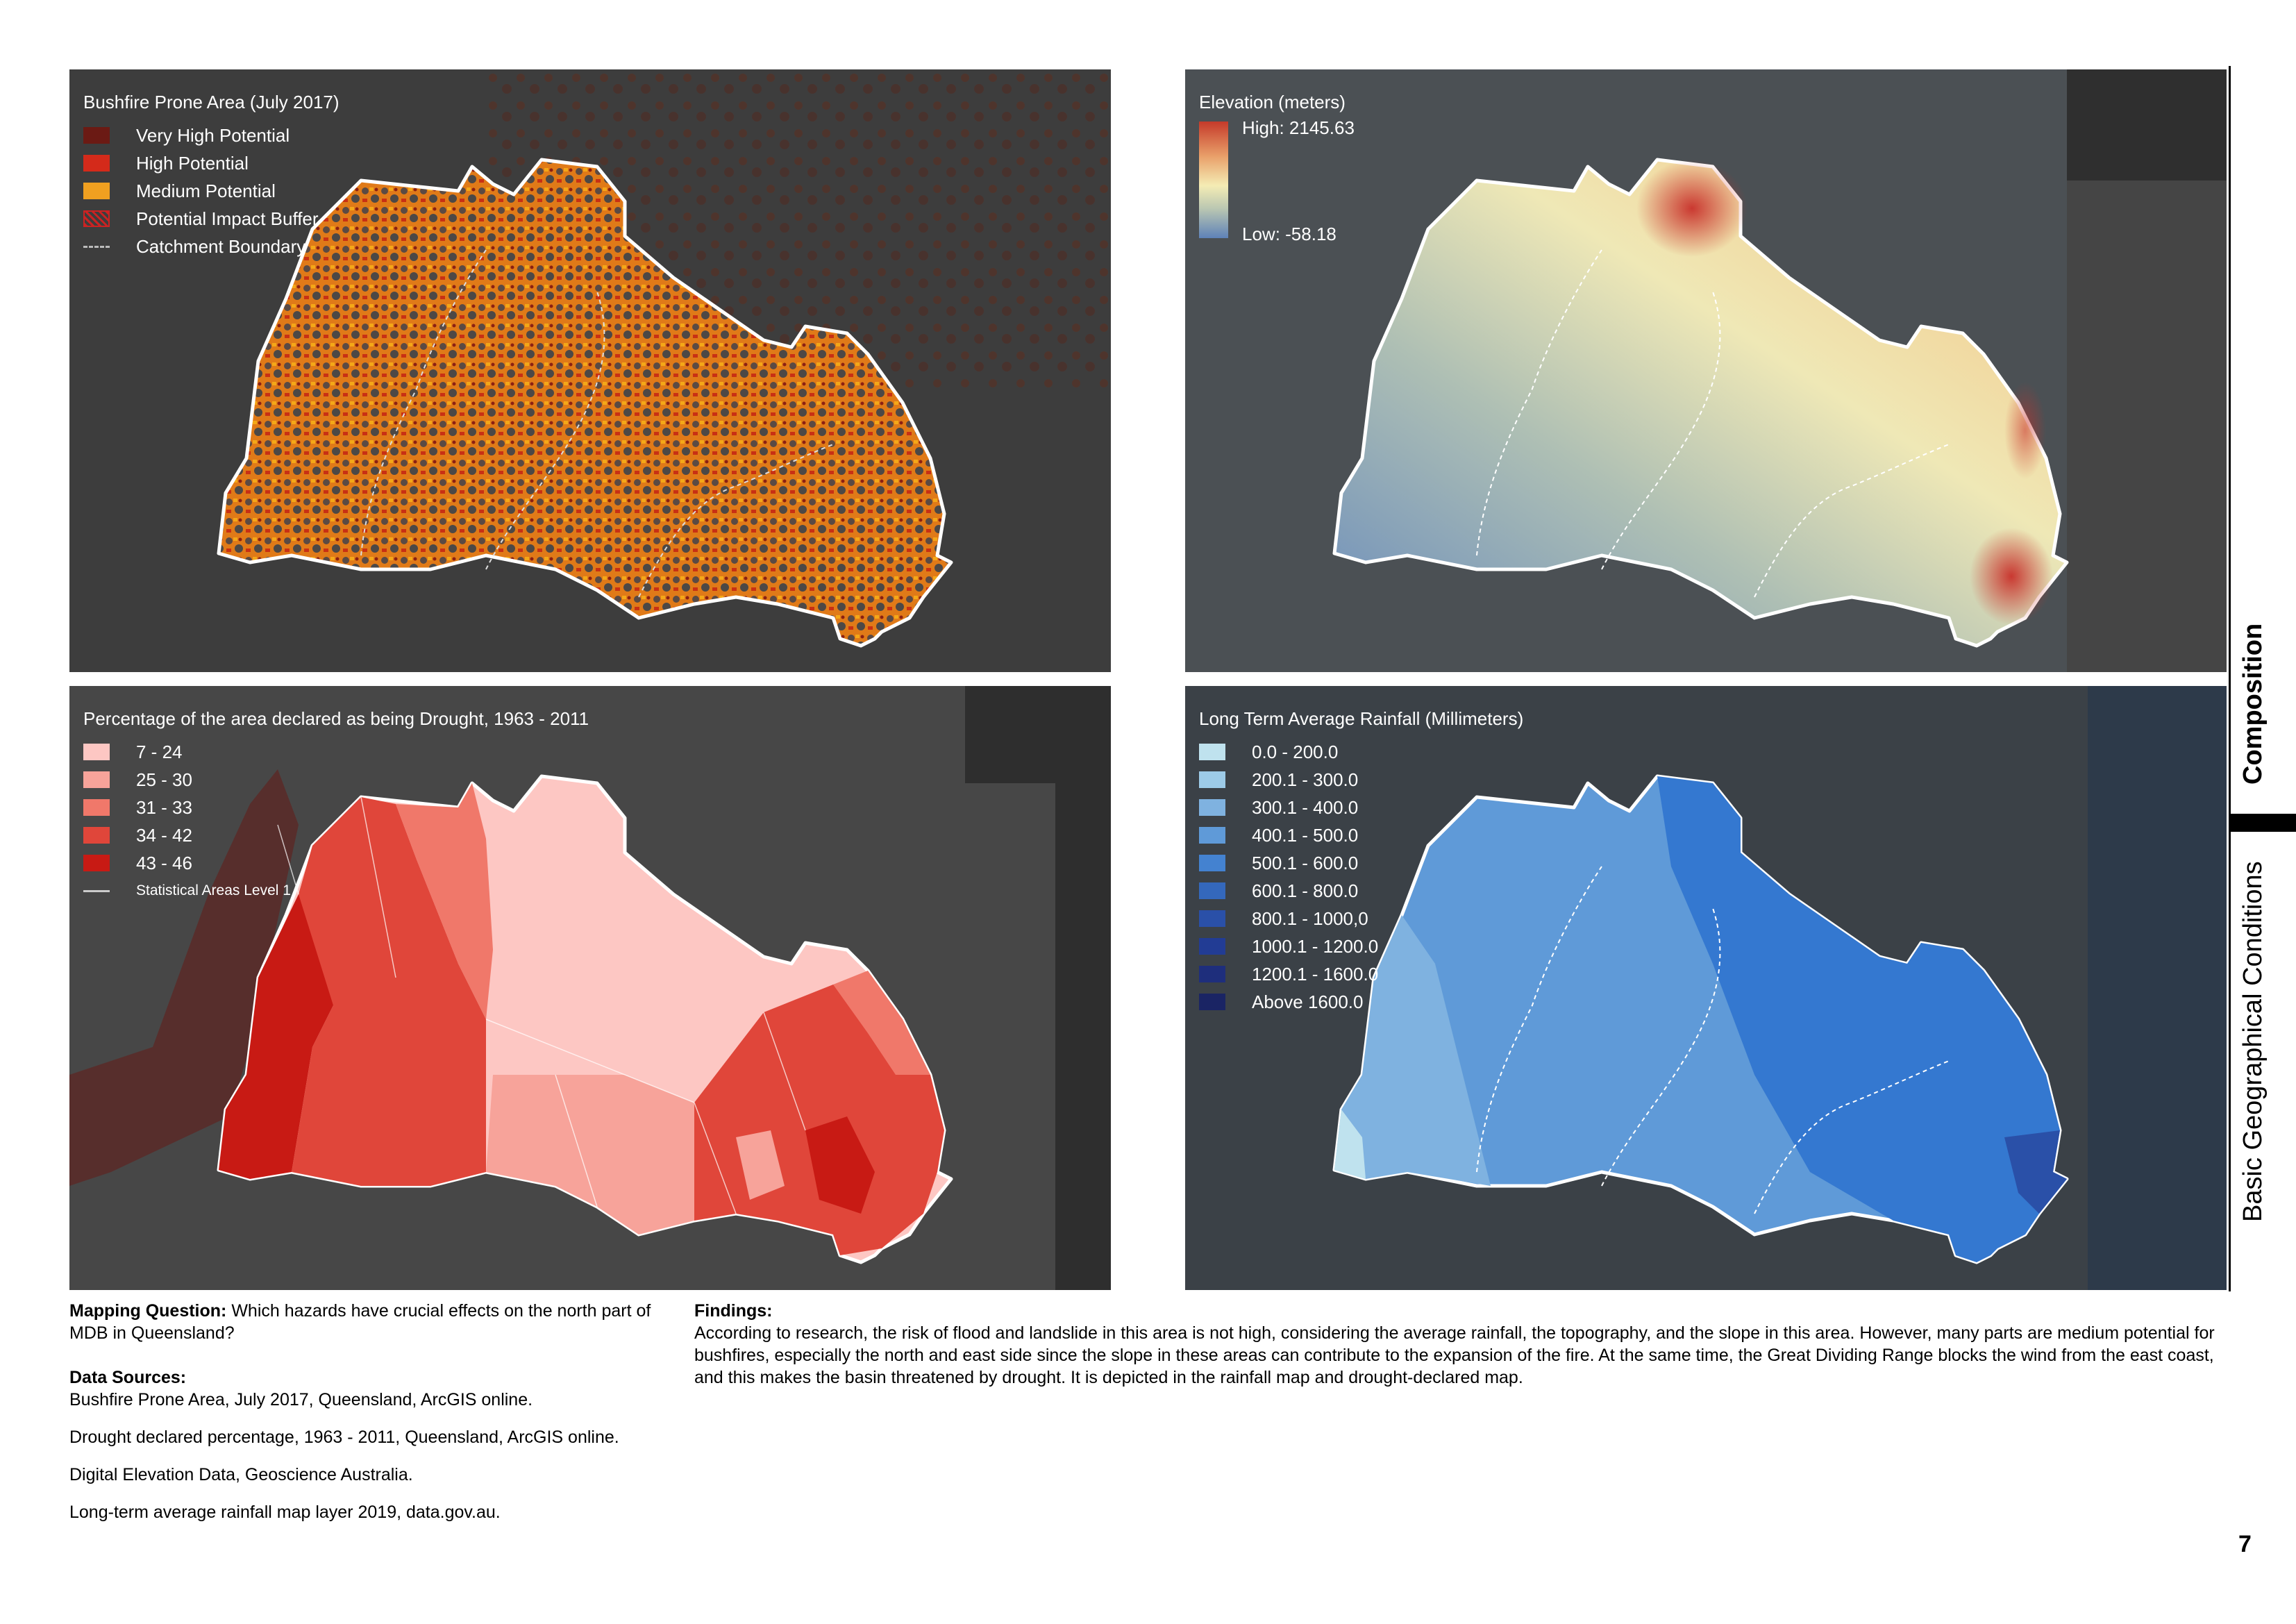 This screenshot has width=2296, height=1624. I want to click on legend-label: 0.0 - 200.0, so click(1295, 752).